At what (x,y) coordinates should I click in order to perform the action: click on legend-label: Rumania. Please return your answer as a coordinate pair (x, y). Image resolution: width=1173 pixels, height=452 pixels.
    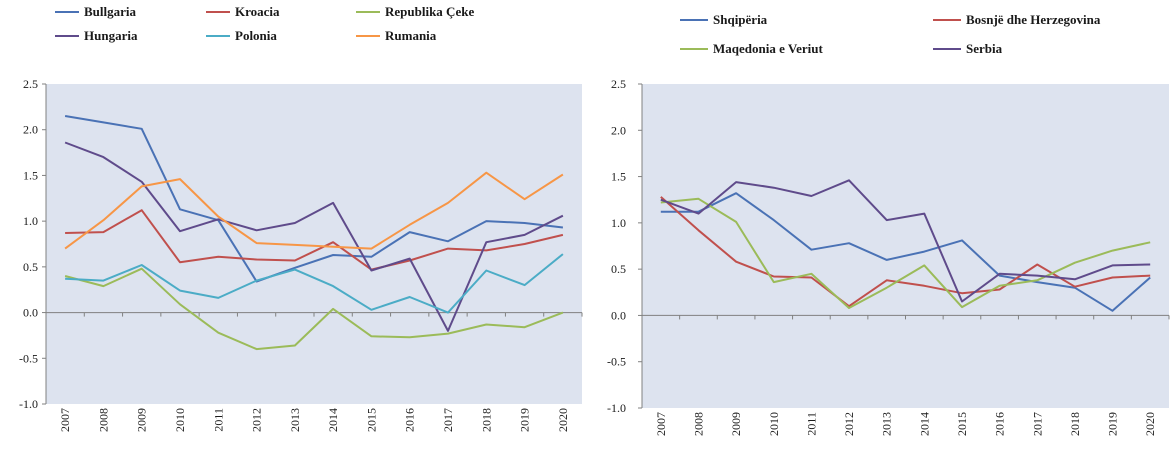
    Looking at the image, I should click on (411, 35).